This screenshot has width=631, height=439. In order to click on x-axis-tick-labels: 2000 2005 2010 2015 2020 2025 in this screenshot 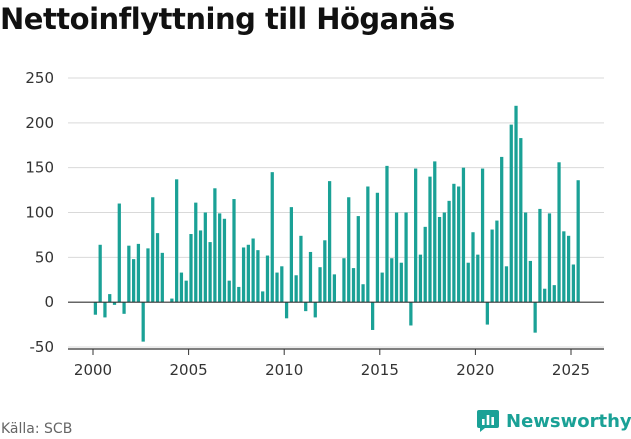, I will do `click(332, 370)`.